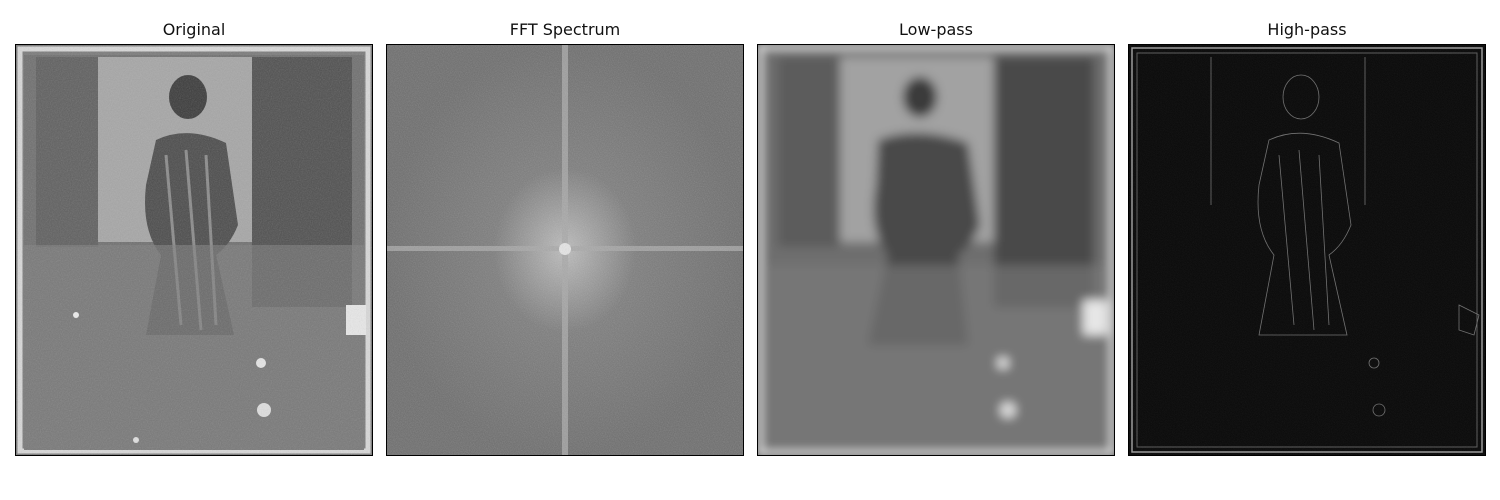 This screenshot has height=500, width=1500. I want to click on panel-title: FFT Spectrum, so click(565, 29).